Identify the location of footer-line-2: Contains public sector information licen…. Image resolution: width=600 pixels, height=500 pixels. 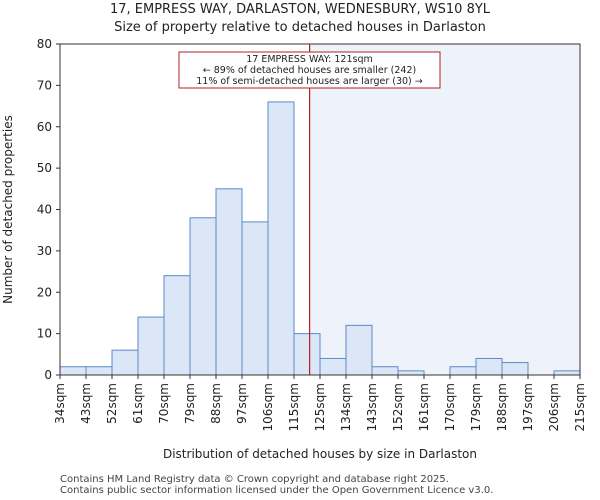
(277, 490).